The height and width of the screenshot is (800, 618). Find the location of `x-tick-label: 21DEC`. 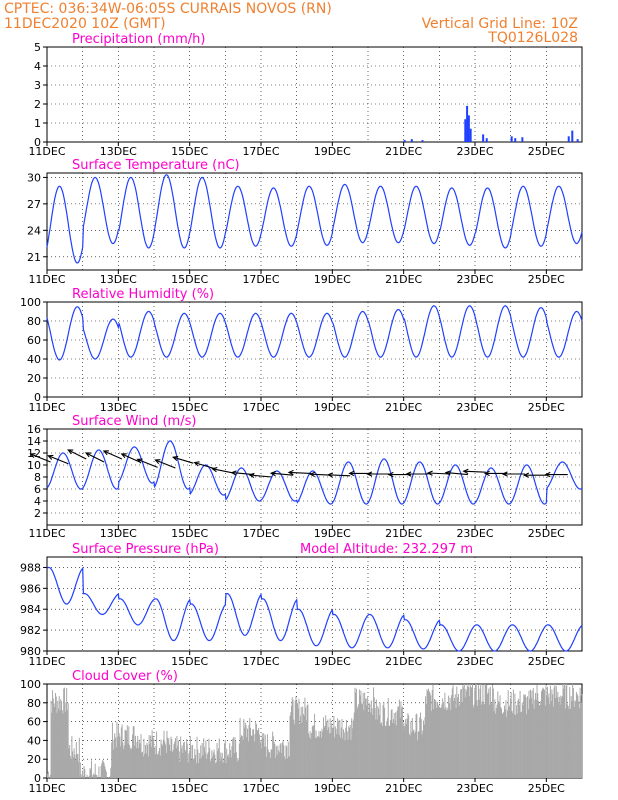

x-tick-label: 21DEC is located at coordinates (403, 788).